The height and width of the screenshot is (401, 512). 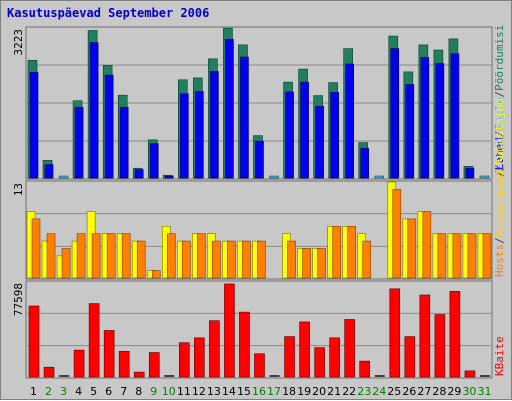 What do you see at coordinates (319, 391) in the screenshot?
I see `day-label-20: 20` at bounding box center [319, 391].